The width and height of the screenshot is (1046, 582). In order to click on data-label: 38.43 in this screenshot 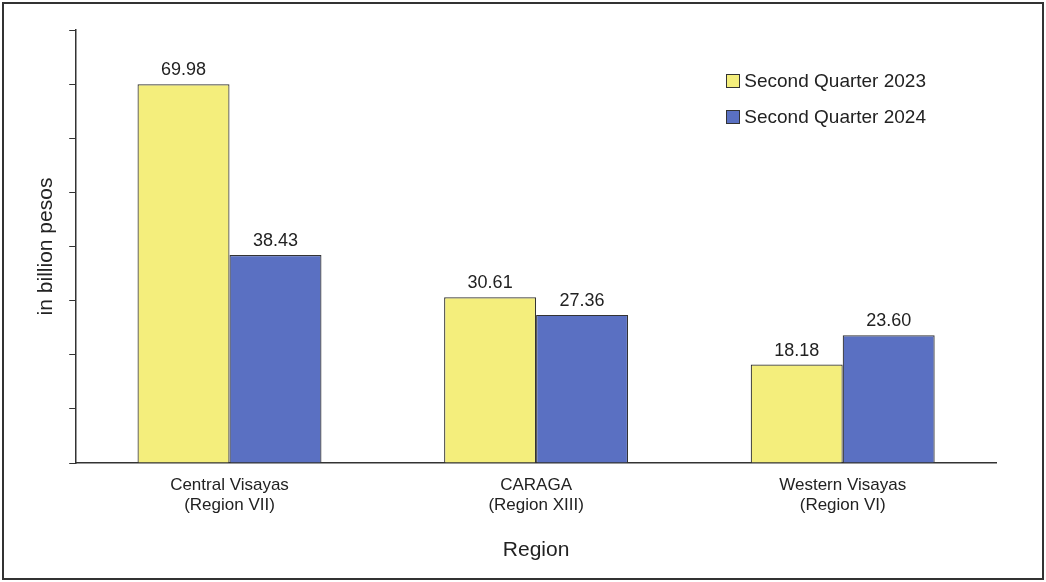, I will do `click(275, 239)`.